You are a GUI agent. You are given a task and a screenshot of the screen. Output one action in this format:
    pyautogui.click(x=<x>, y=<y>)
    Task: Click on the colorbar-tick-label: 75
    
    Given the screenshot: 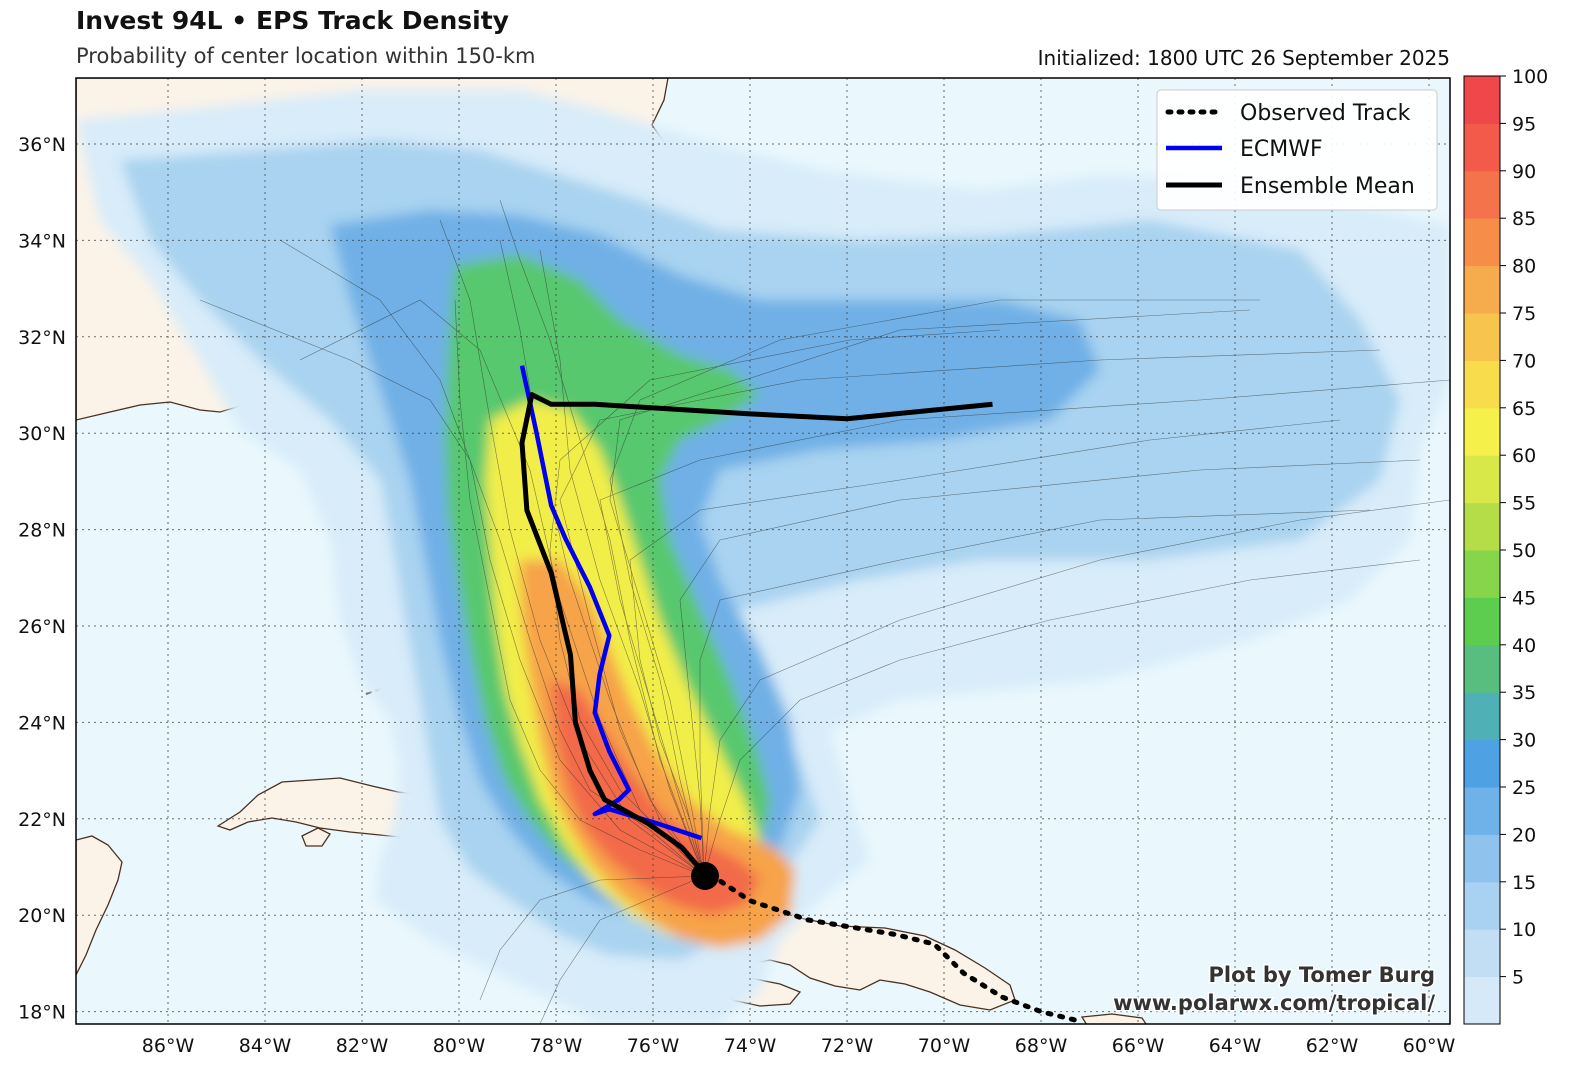 What is the action you would take?
    pyautogui.click(x=1524, y=314)
    